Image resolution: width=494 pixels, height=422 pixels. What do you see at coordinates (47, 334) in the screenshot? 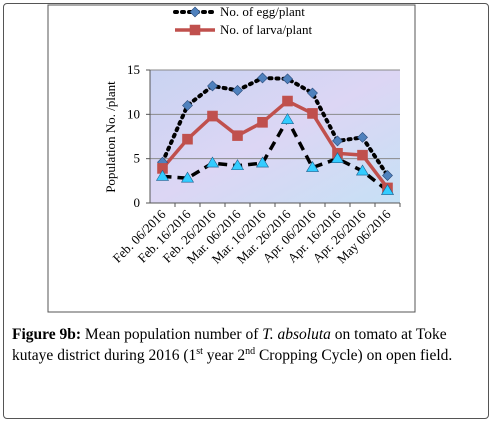
I see `caption-label: Figure 9b:` at bounding box center [47, 334].